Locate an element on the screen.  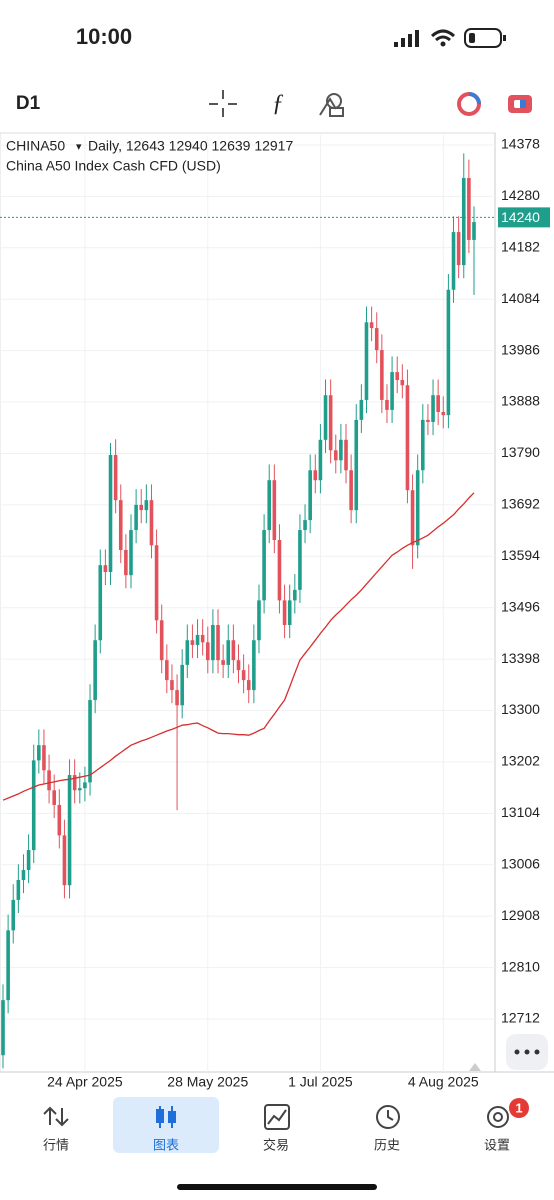
tab-icons is located at coordinates (276, 1117).